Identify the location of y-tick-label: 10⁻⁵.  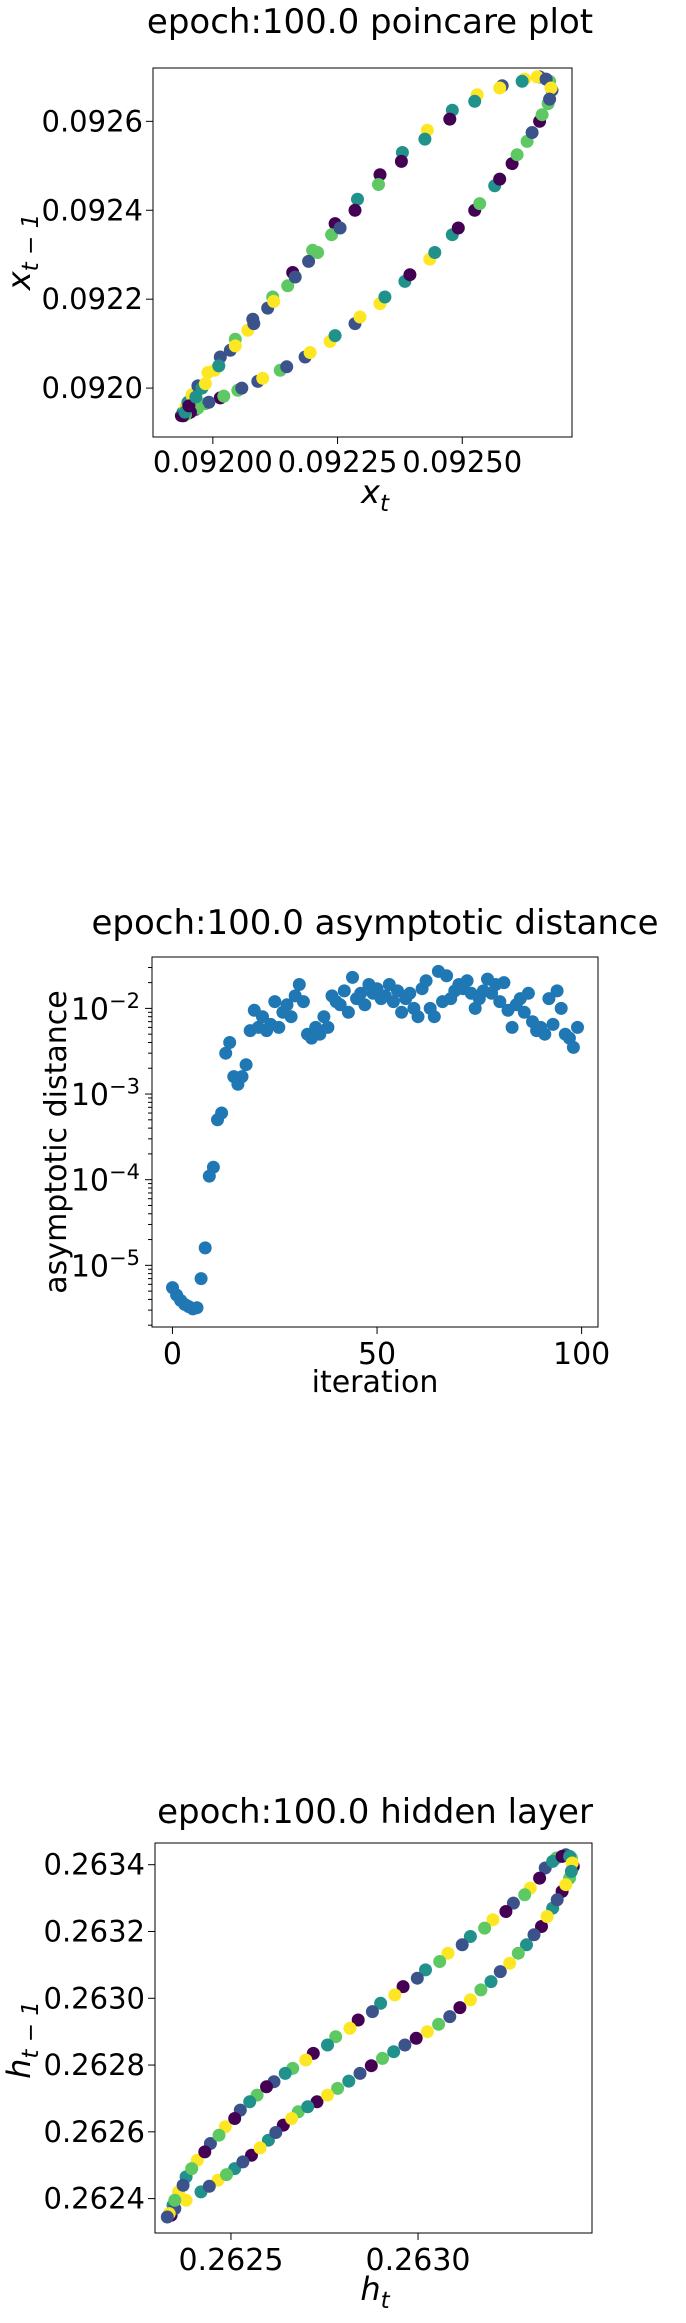
(105, 1265).